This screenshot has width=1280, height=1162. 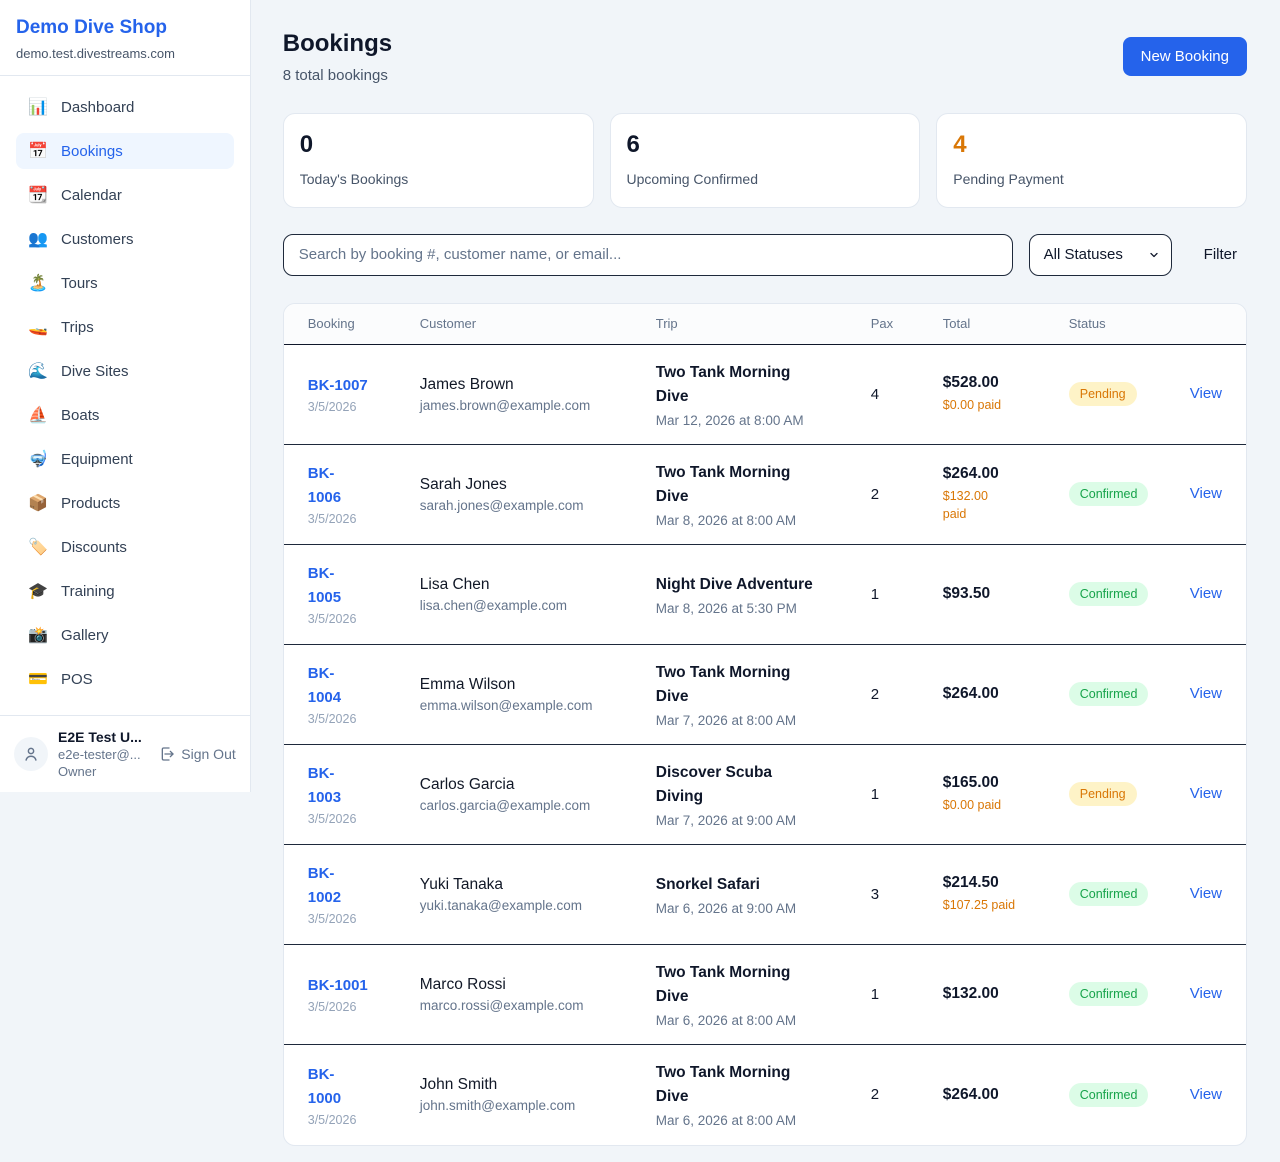 I want to click on status-cell: Confirmed, so click(x=1129, y=994).